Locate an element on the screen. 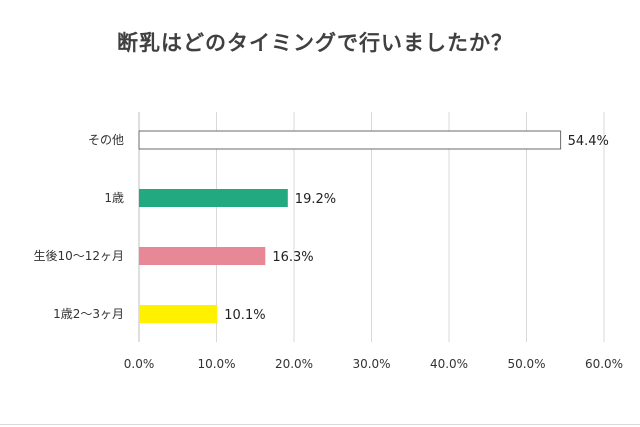 The image size is (640, 427). x-tick-label: 20.0% is located at coordinates (294, 364).